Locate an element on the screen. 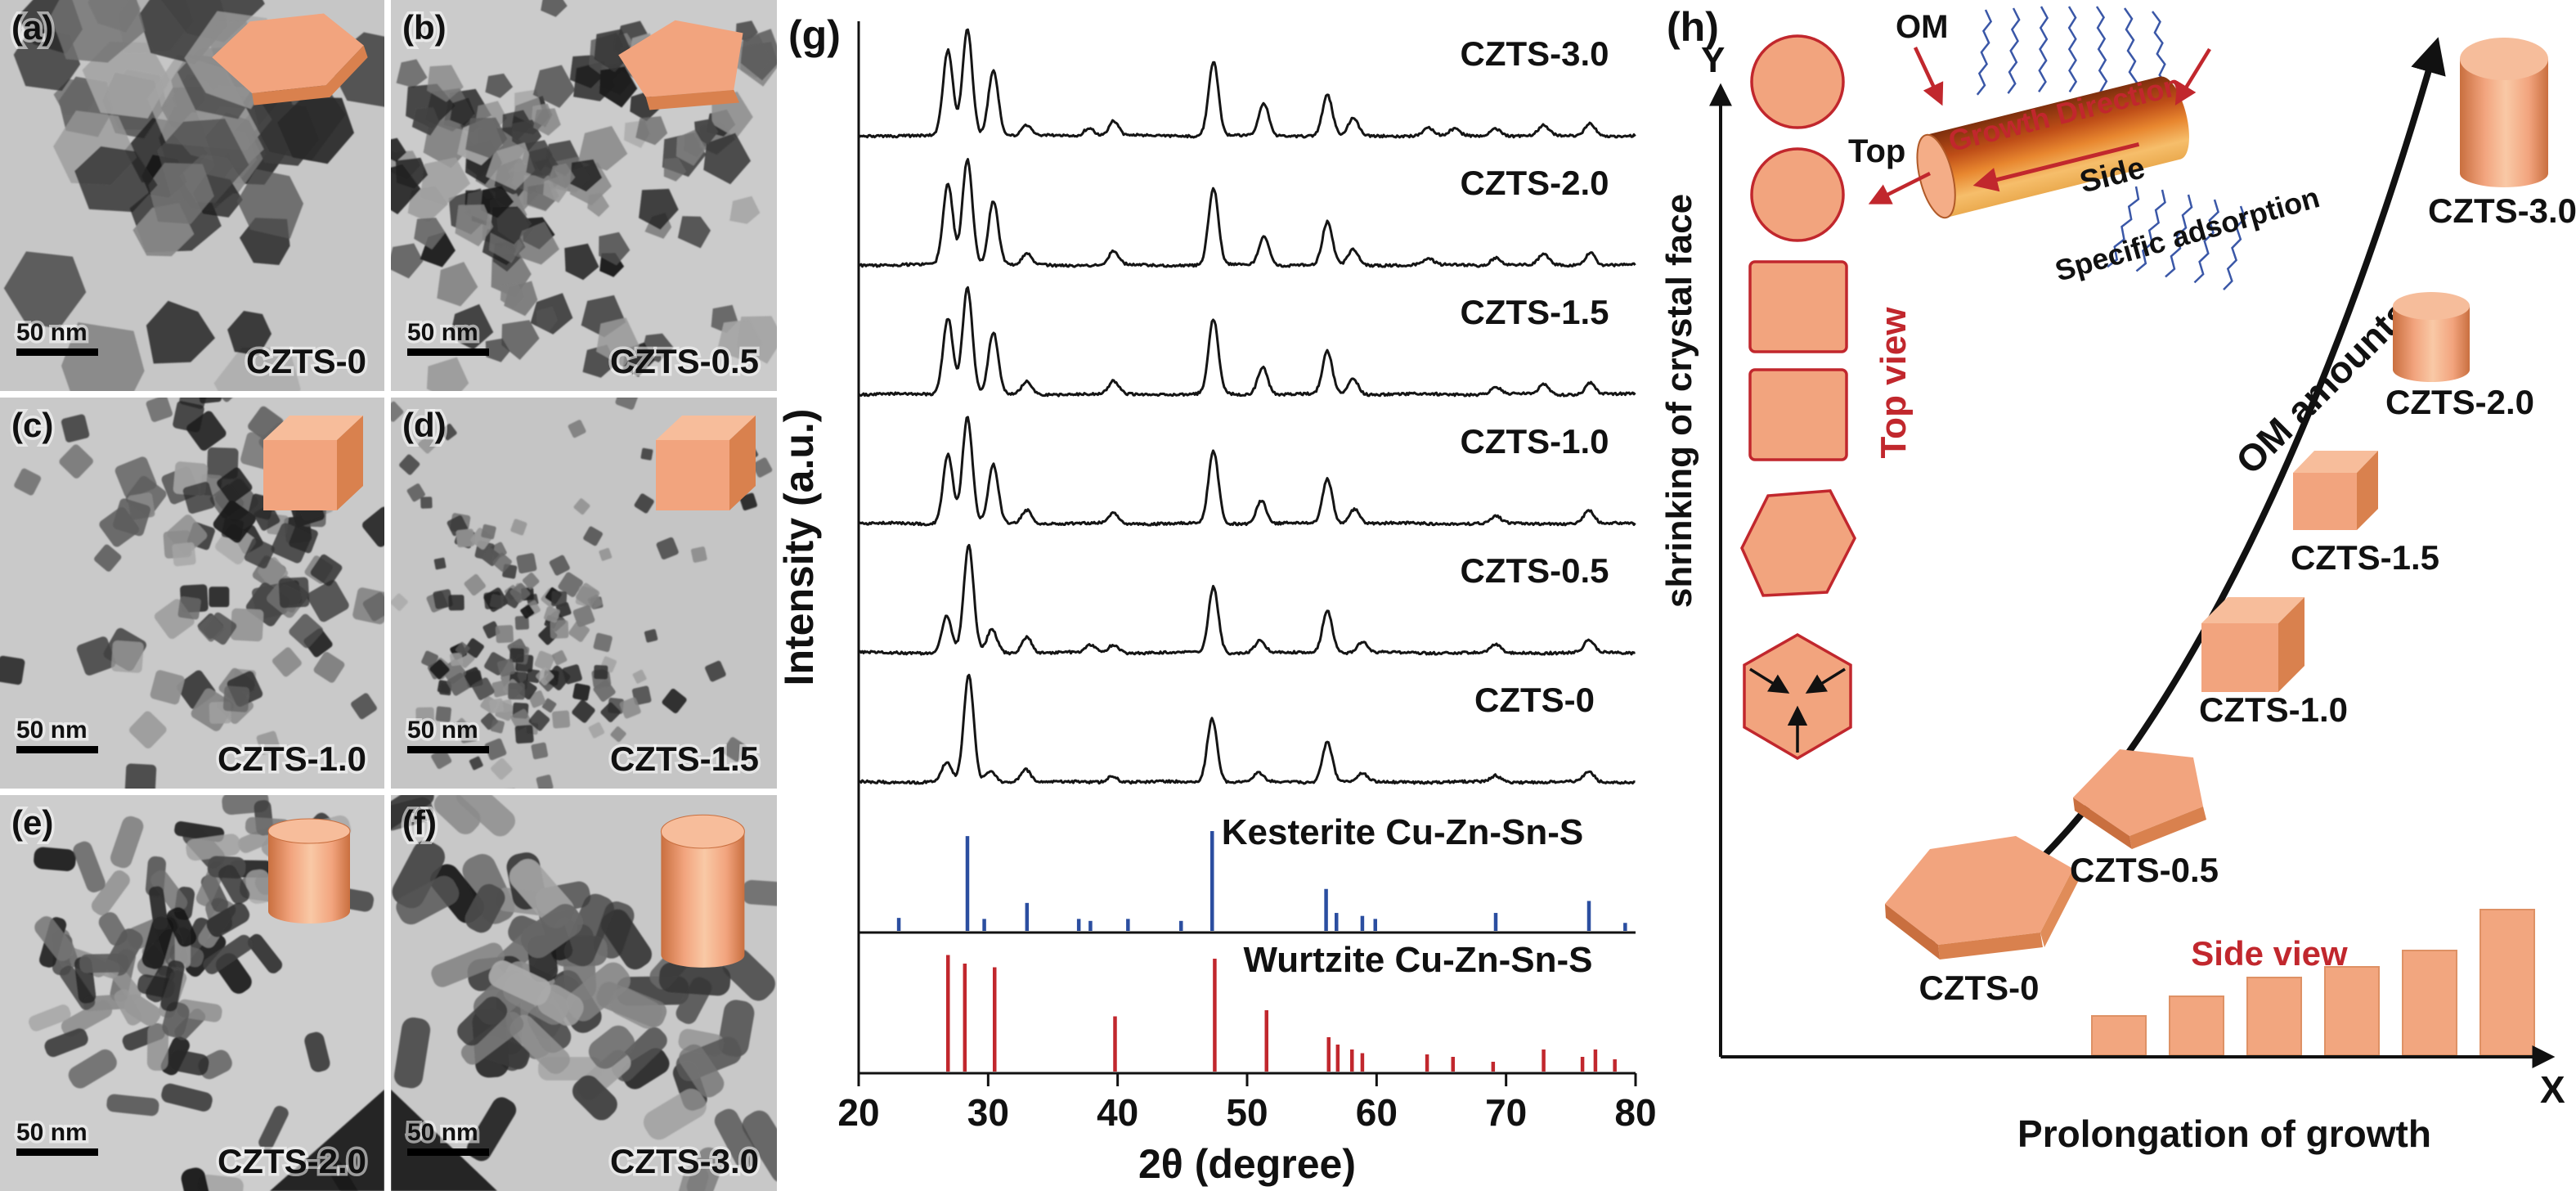 This screenshot has height=1191, width=2576. tem-micrograph: 50 nm CZTS-2.0 (e) is located at coordinates (192, 993).